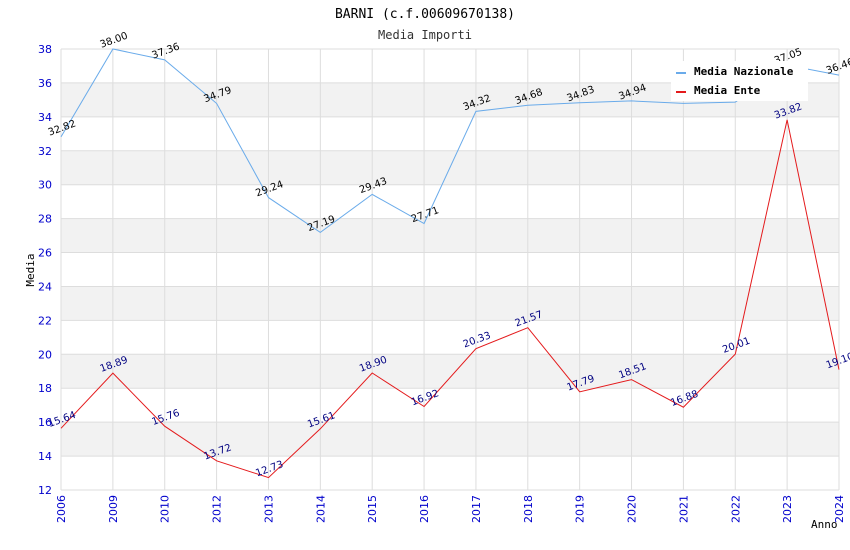 The image size is (850, 550). What do you see at coordinates (45, 83) in the screenshot?
I see `y-tick-label: 36` at bounding box center [45, 83].